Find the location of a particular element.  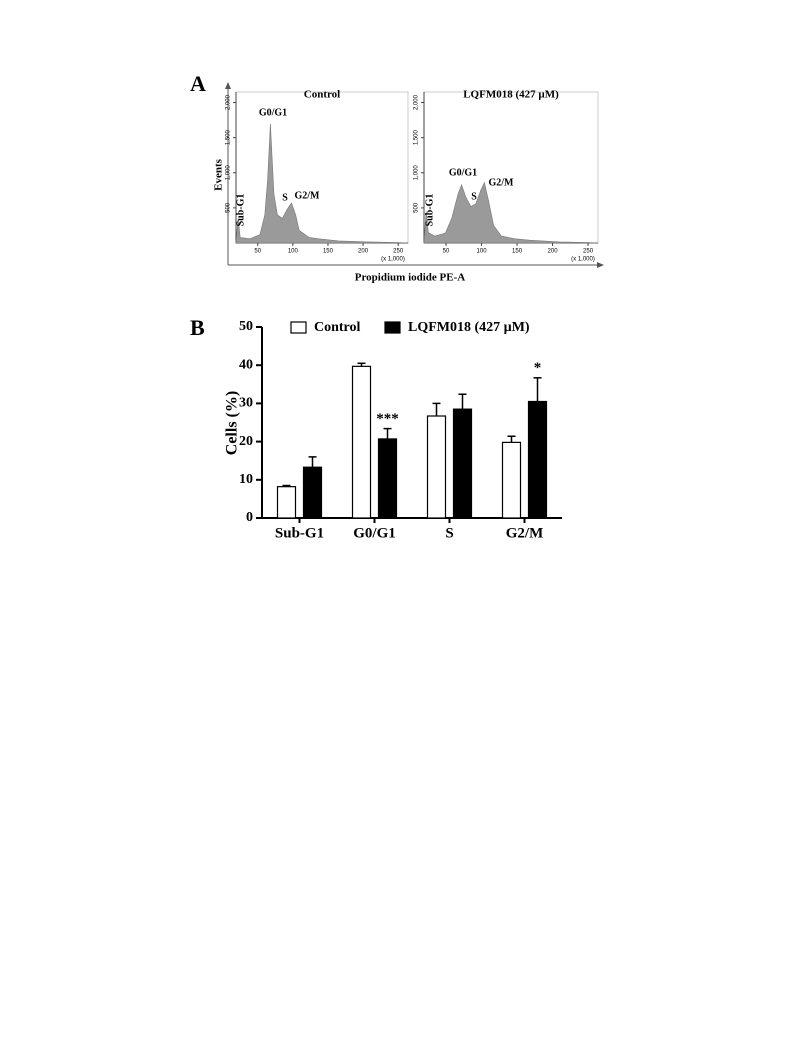

significance-label: *** is located at coordinates (387, 419).